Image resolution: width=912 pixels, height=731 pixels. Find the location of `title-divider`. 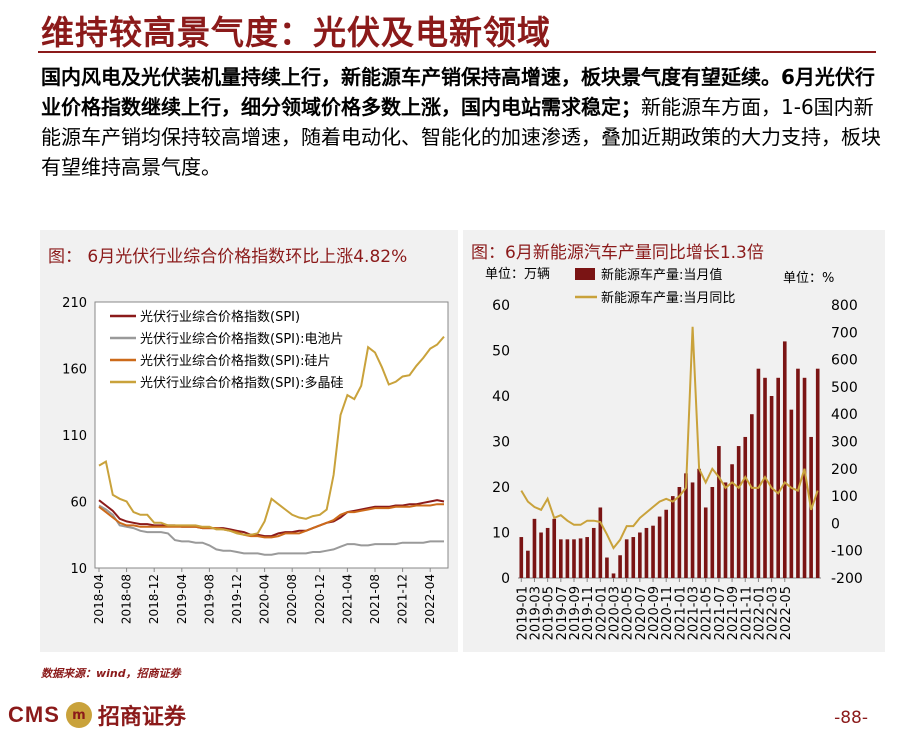

title-divider is located at coordinates (457, 52).